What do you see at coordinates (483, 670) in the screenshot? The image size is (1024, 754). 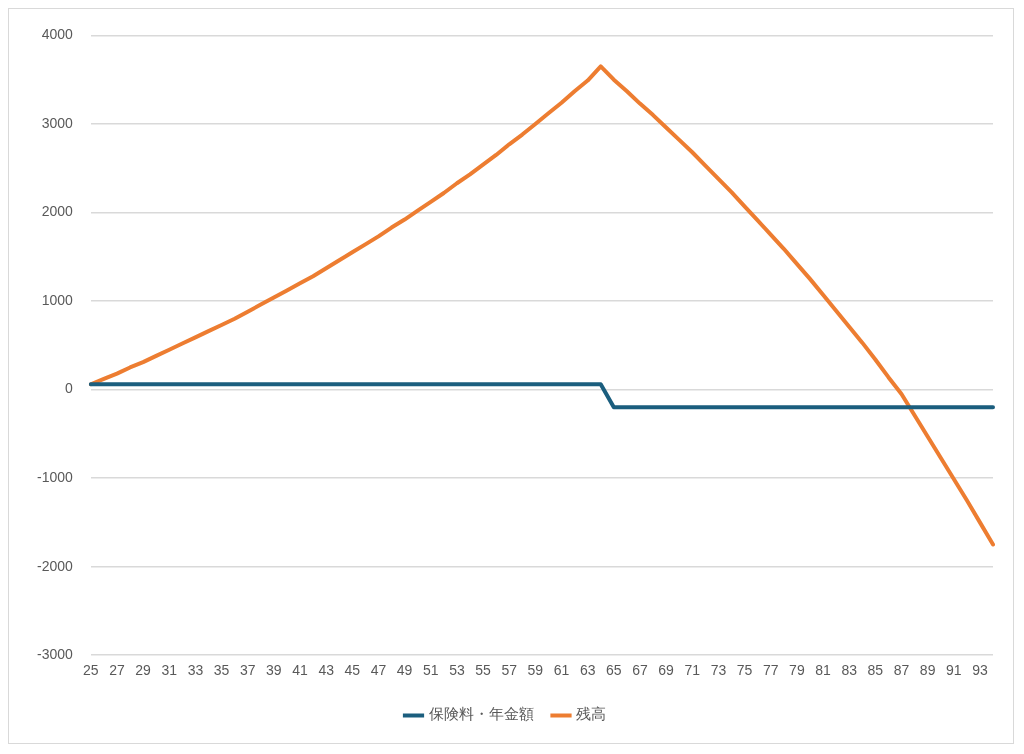 I see `x-tick-label: 55` at bounding box center [483, 670].